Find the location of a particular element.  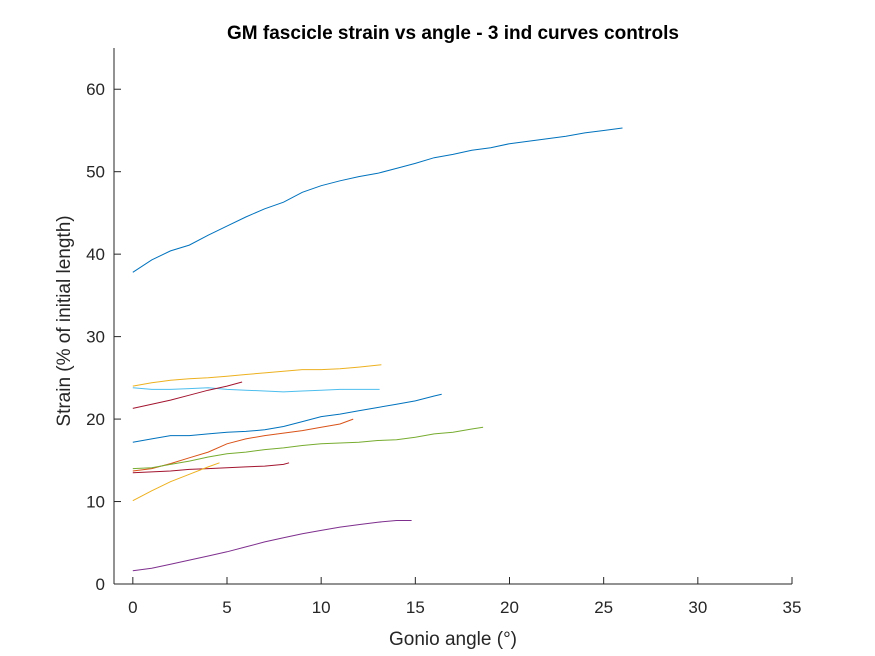

y-ticks: 0 10 20 30 40 50 60 is located at coordinates (103, 337).